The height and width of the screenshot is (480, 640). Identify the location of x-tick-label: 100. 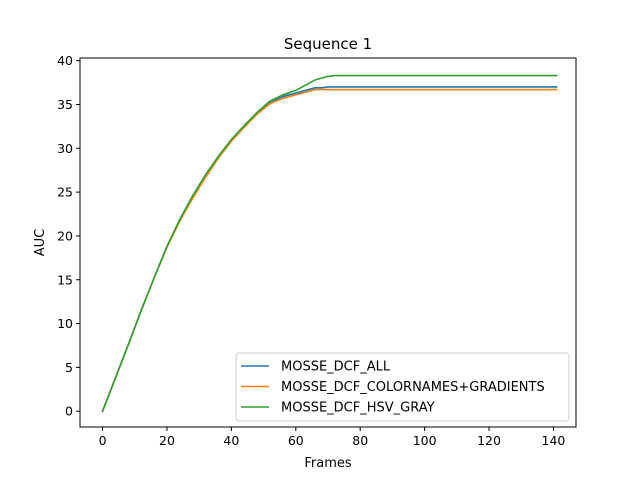
(425, 440).